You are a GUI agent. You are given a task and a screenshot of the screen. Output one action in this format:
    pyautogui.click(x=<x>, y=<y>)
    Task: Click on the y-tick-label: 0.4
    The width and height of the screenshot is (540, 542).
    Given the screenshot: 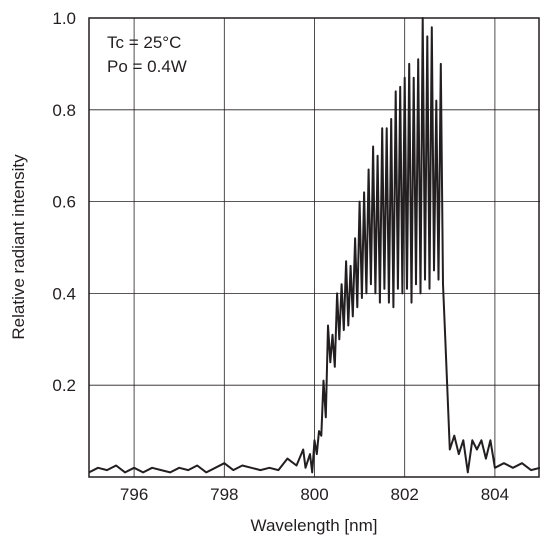 What is the action you would take?
    pyautogui.click(x=64, y=293)
    